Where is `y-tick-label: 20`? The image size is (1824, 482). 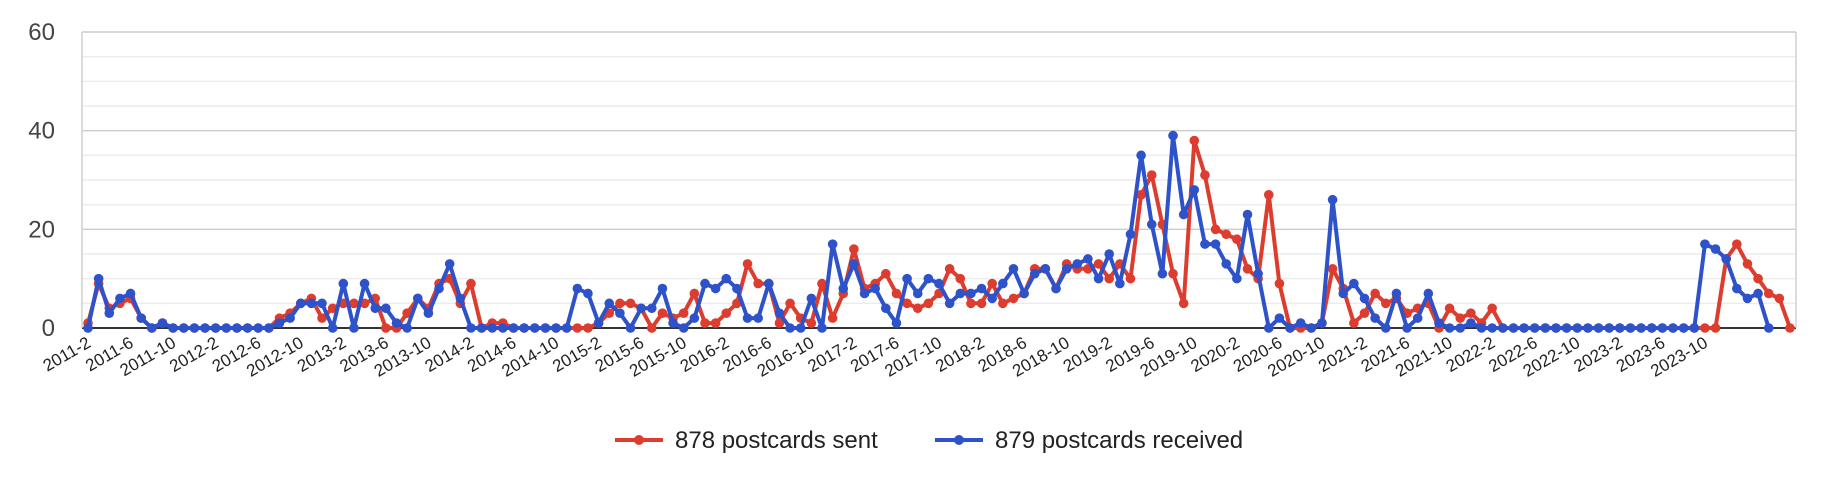 y-tick-label: 20 is located at coordinates (41, 229).